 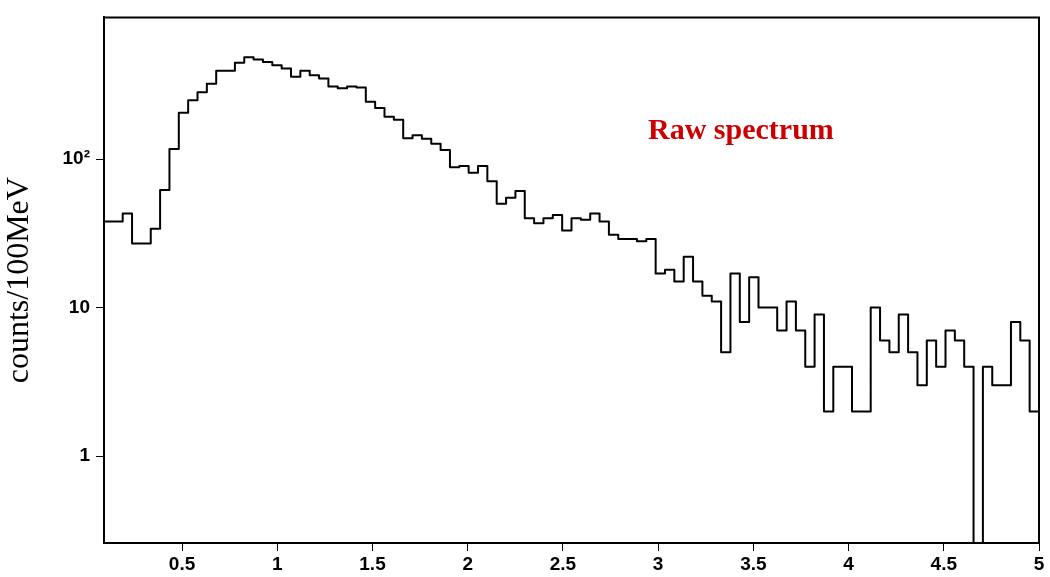 What do you see at coordinates (944, 563) in the screenshot?
I see `x-tick-label: 4.5` at bounding box center [944, 563].